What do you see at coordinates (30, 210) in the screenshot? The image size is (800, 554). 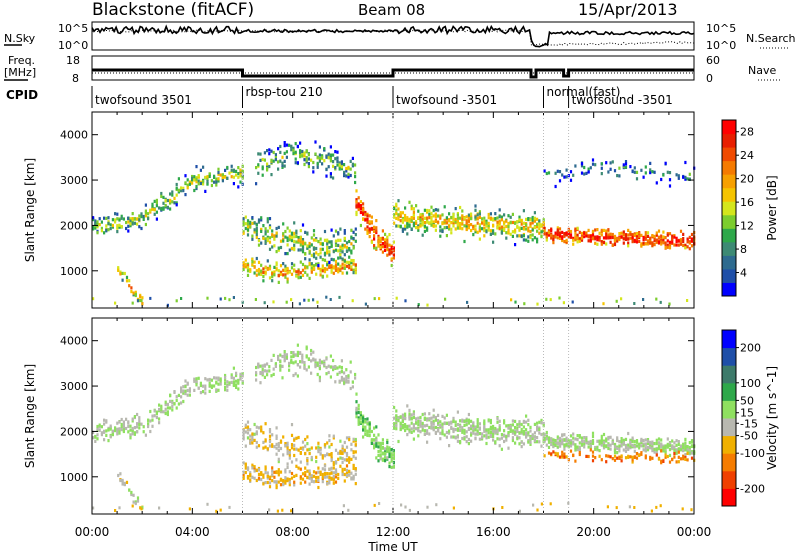 I see `power-ylabel: Slant Range [km]` at bounding box center [30, 210].